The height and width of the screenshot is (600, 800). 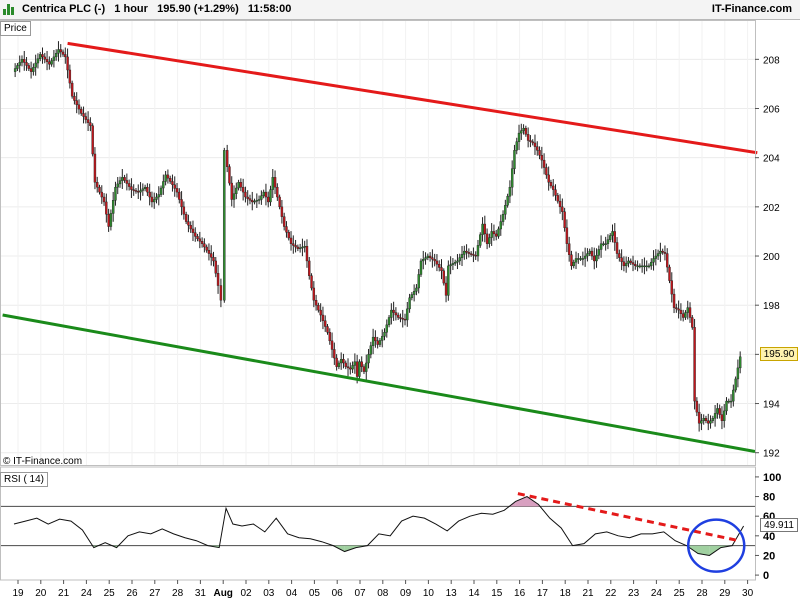 I want to click on last-price: 195.90 (+1.29%), so click(x=198, y=9).